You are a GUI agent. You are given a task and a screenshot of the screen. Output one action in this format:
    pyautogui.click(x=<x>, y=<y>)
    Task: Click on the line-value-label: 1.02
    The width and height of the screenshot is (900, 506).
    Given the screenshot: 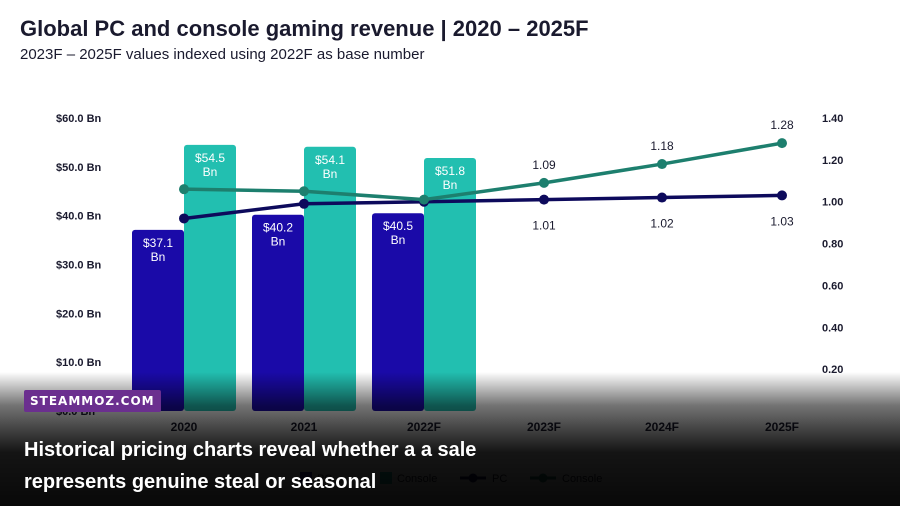 What is the action you would take?
    pyautogui.click(x=662, y=224)
    